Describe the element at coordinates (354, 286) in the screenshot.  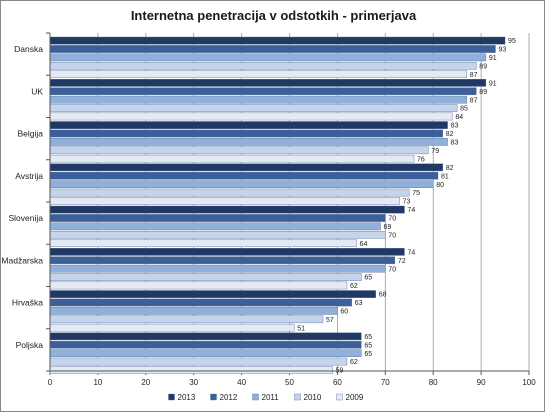
I see `data-label-Madžarska-2009: 62` at that location.